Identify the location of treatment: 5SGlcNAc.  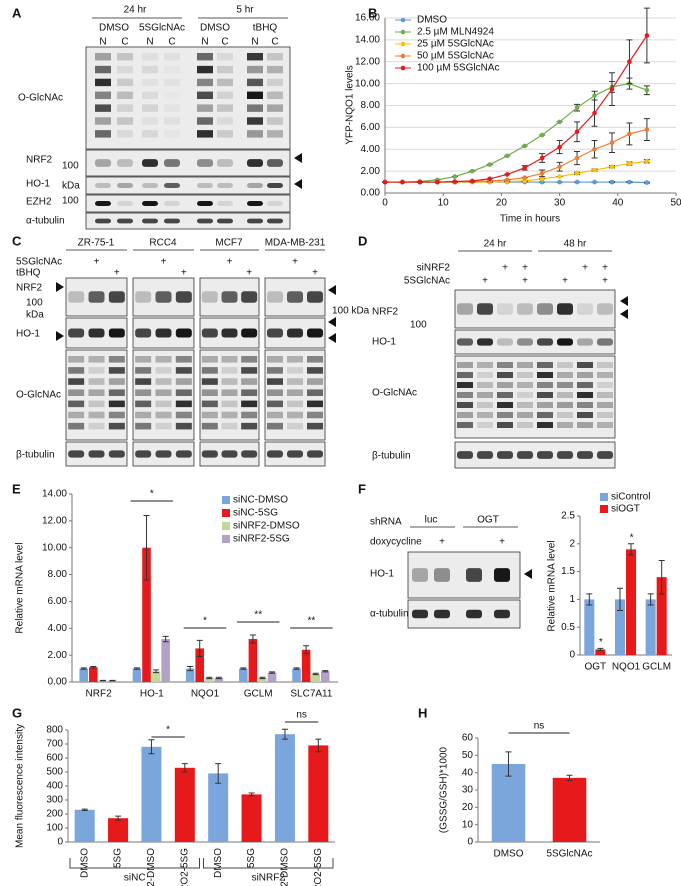
(39, 262).